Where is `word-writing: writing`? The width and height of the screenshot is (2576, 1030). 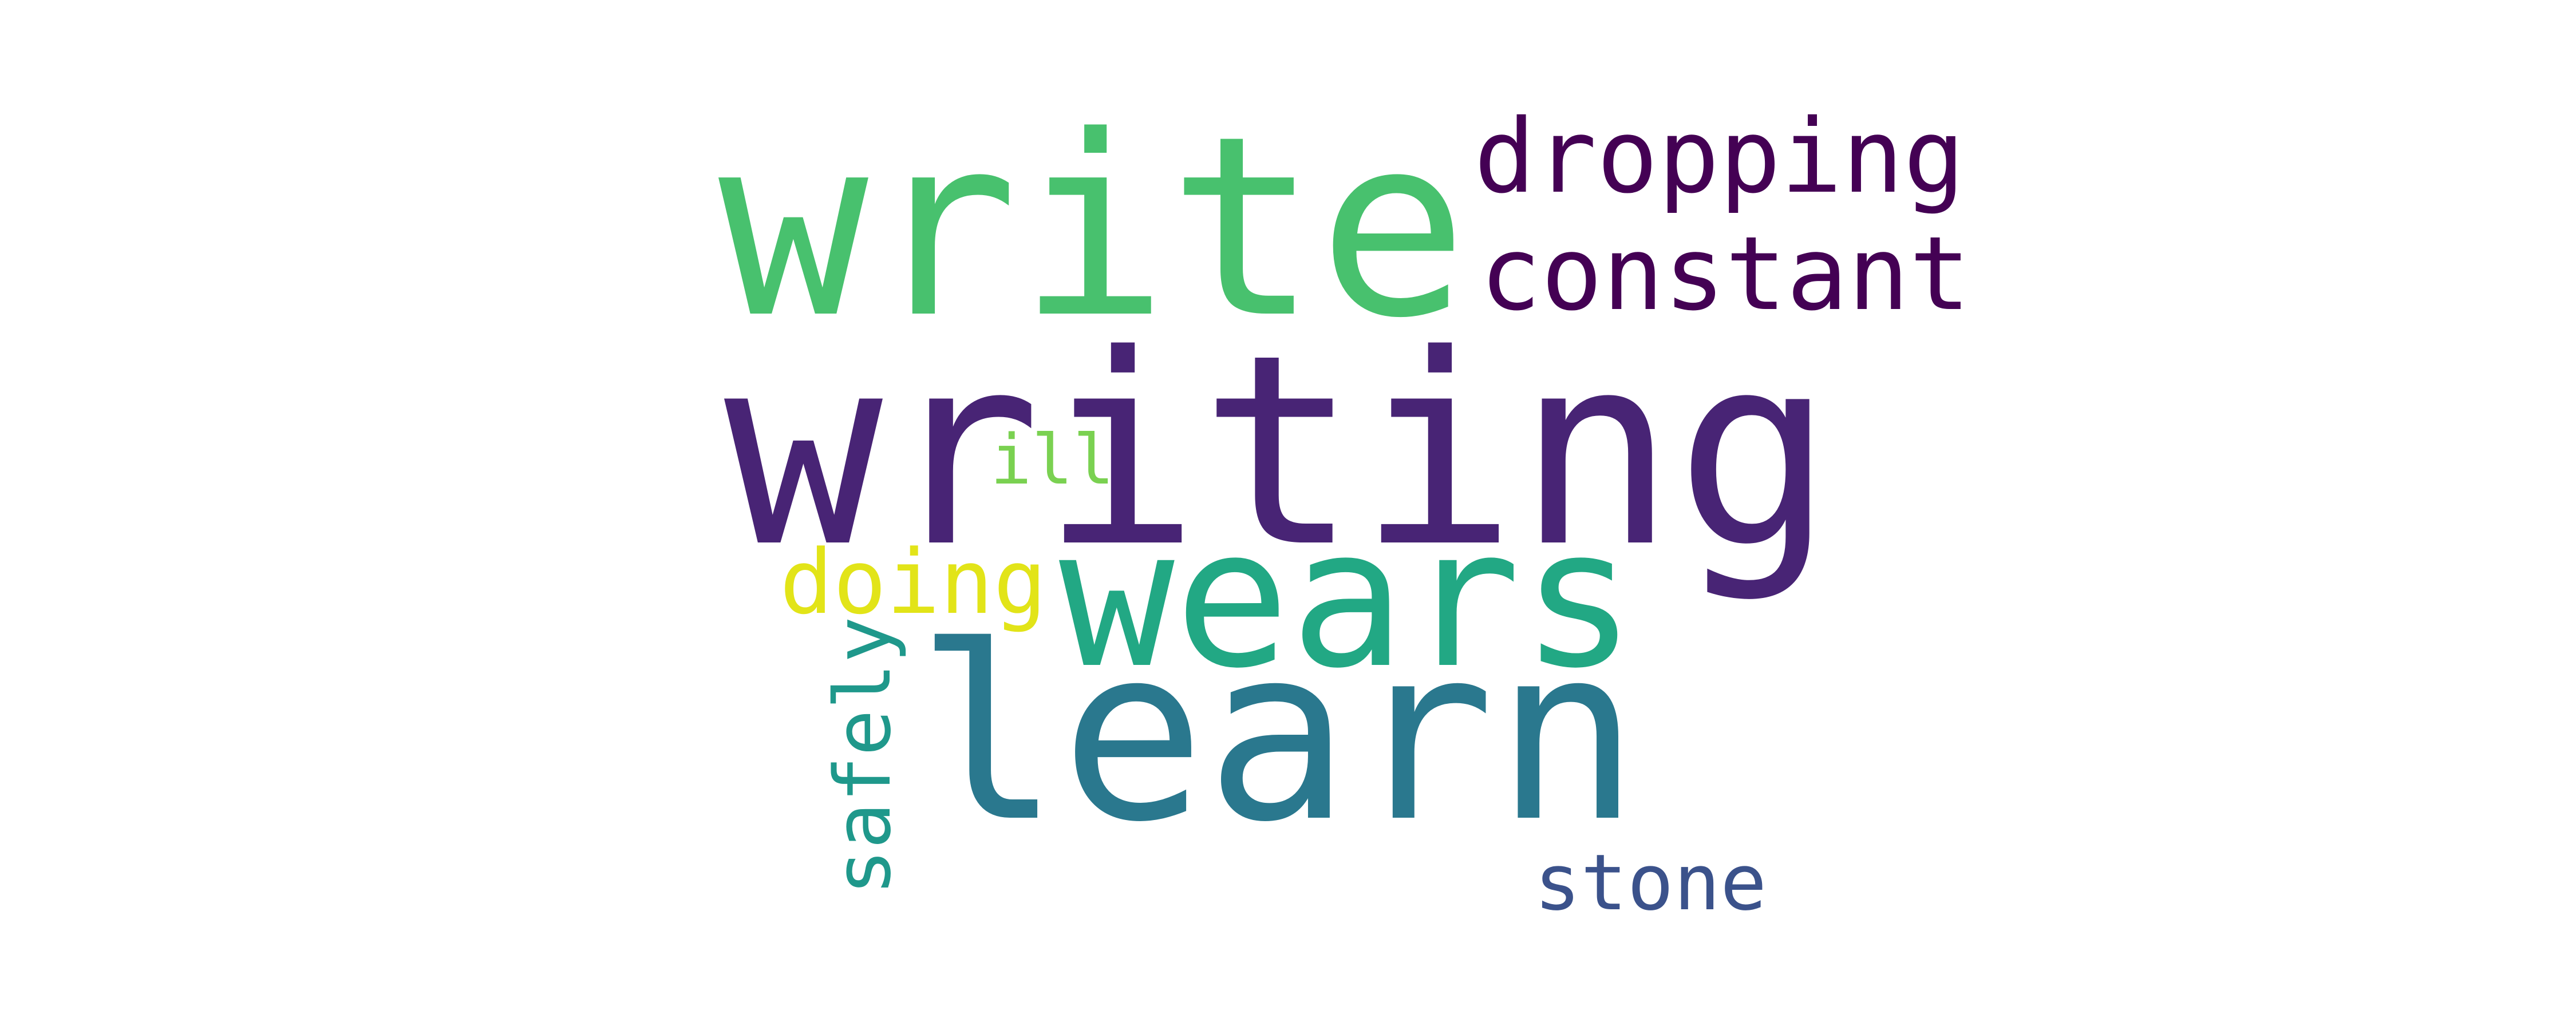 word-writing: writing is located at coordinates (1279, 452).